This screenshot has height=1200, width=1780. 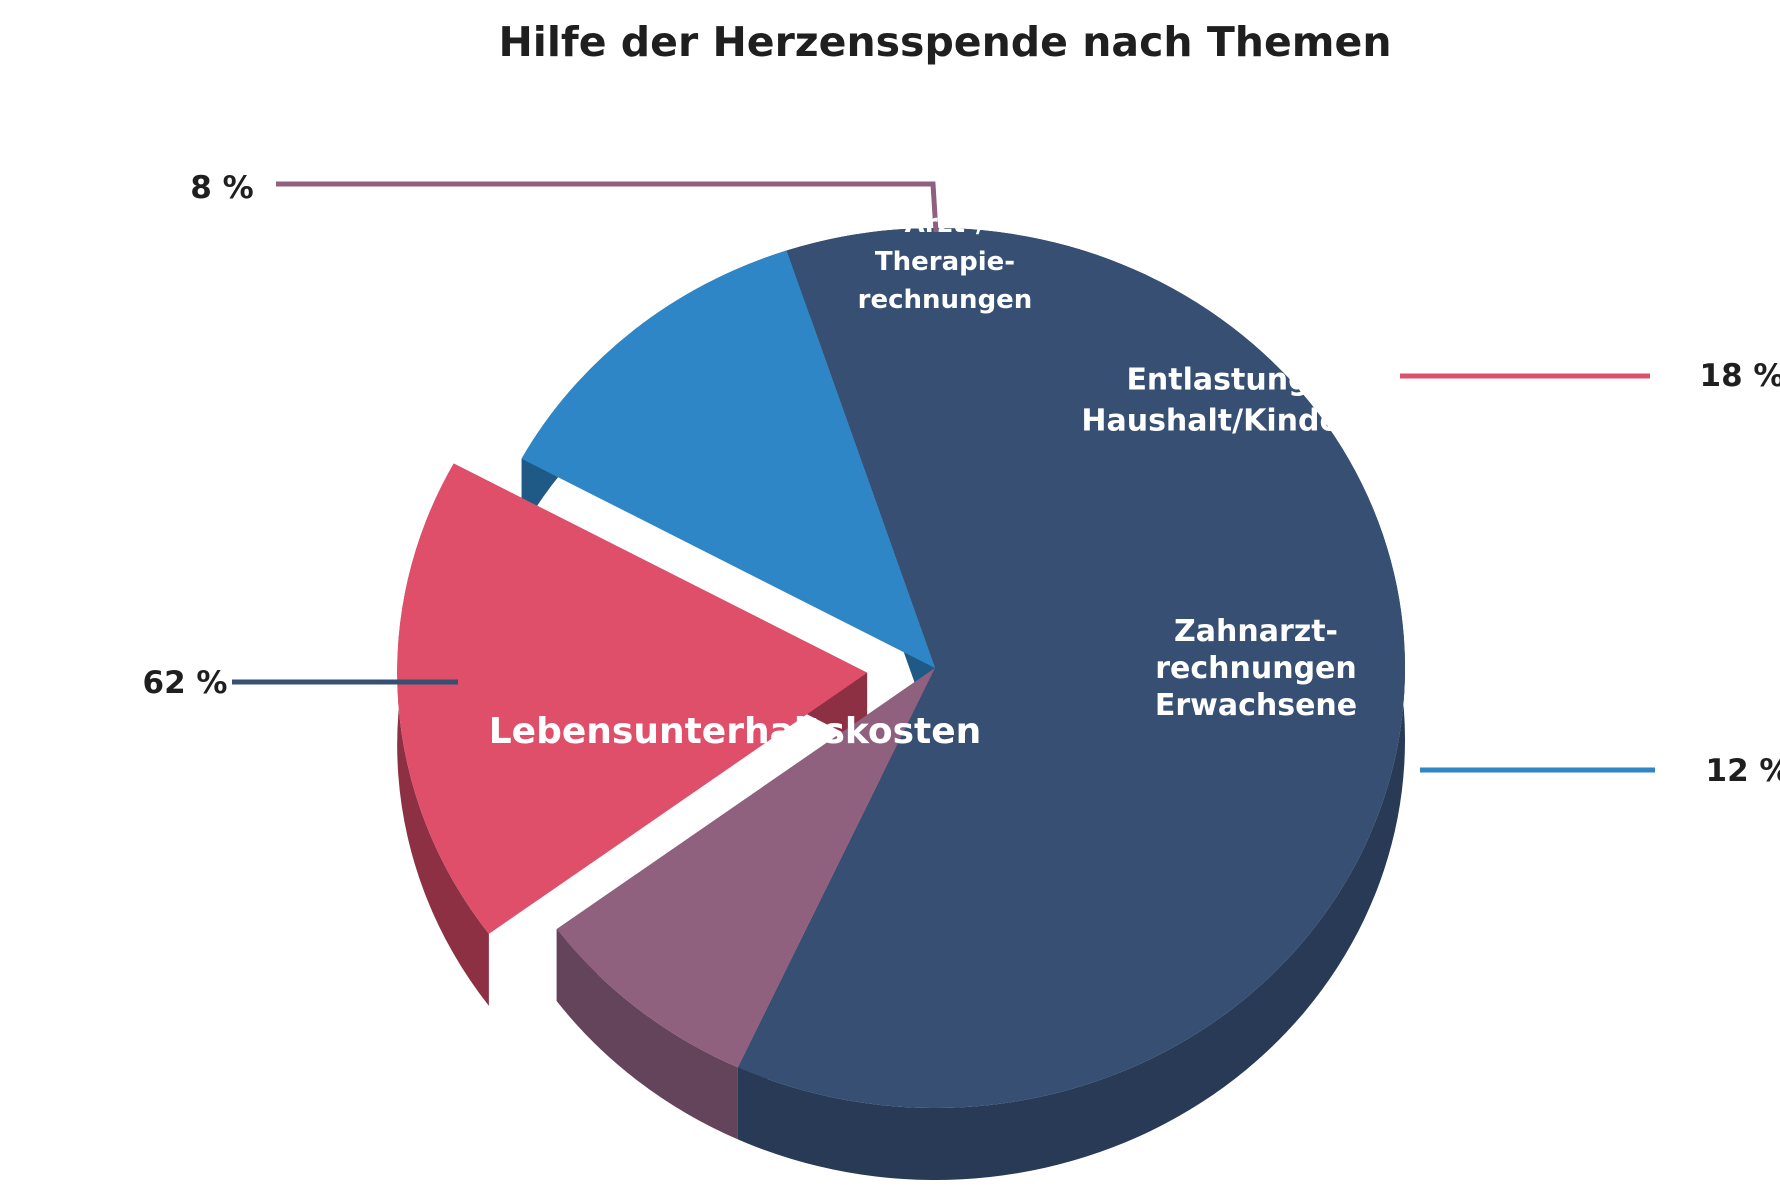 I want to click on slice-label-lebensunterhaltskosten: Lebensunterhaltskosten, so click(x=735, y=731).